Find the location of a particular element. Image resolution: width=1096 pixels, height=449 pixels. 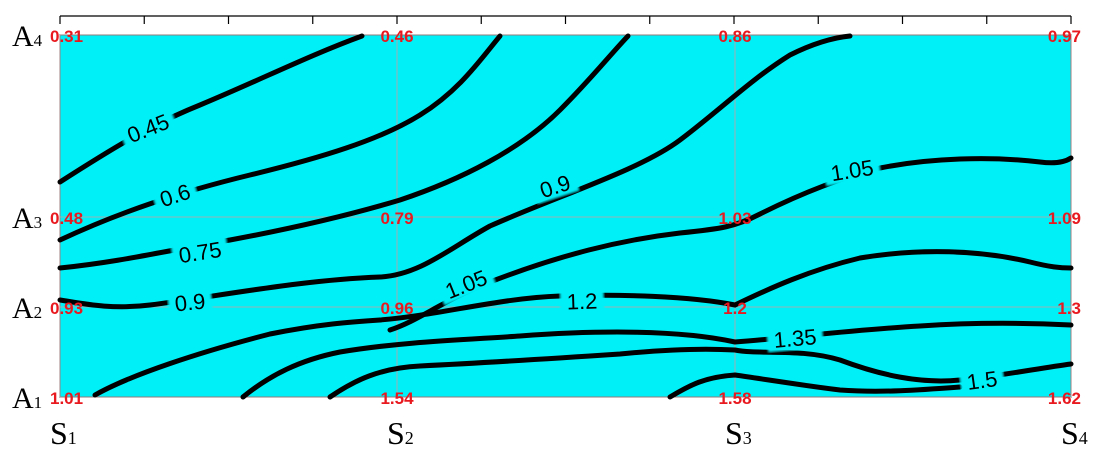

grid-value: 1.09 is located at coordinates (1064, 218).